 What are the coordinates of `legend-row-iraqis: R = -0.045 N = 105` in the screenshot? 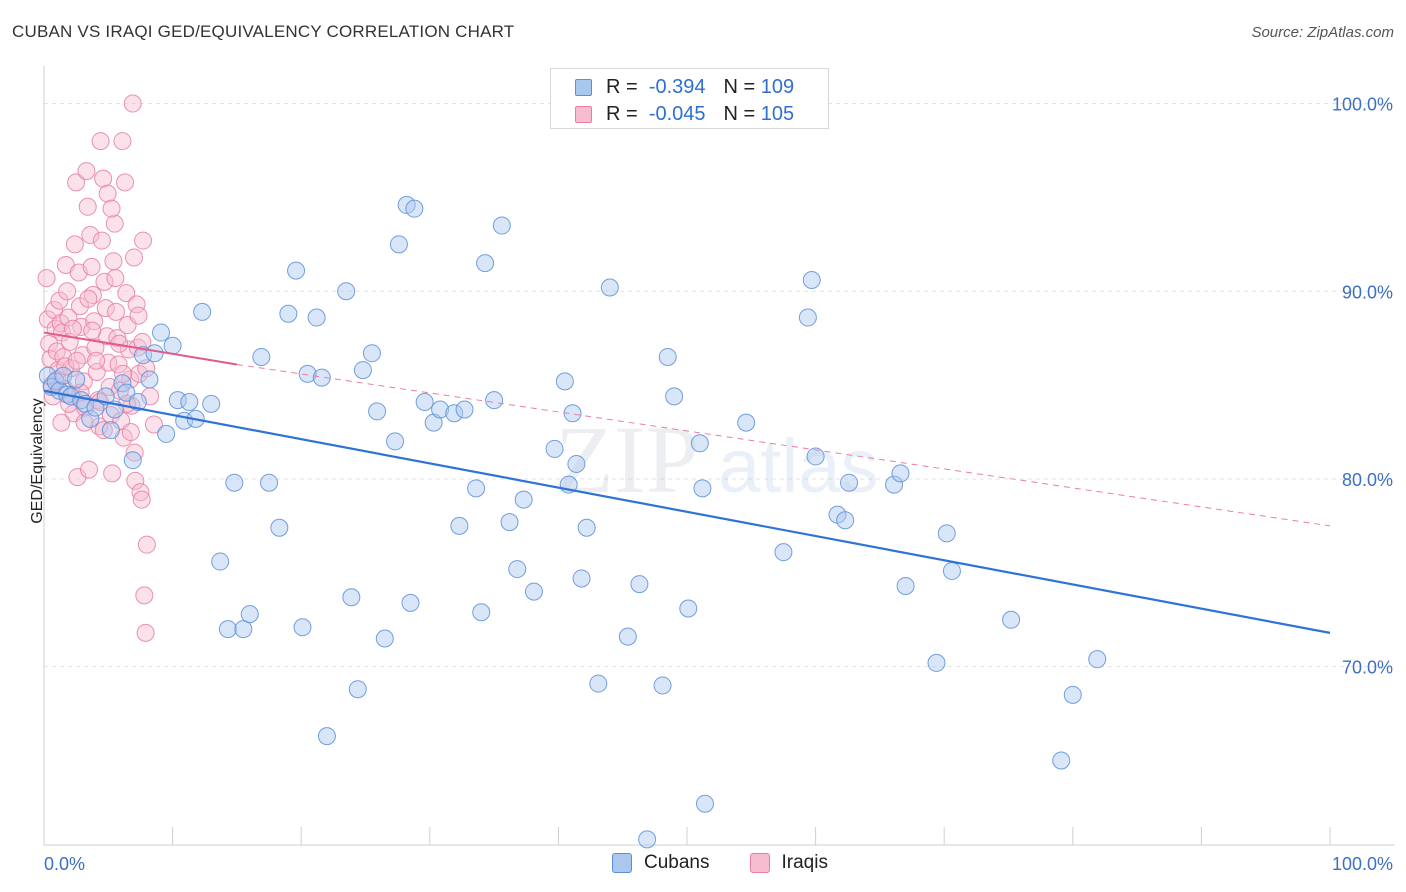 It's located at (684, 114).